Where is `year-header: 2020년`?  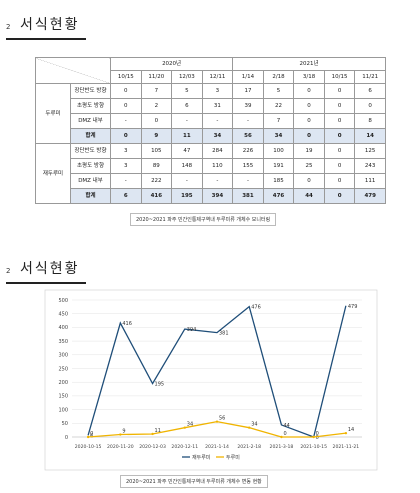
year-header: 2020년 is located at coordinates (171, 64).